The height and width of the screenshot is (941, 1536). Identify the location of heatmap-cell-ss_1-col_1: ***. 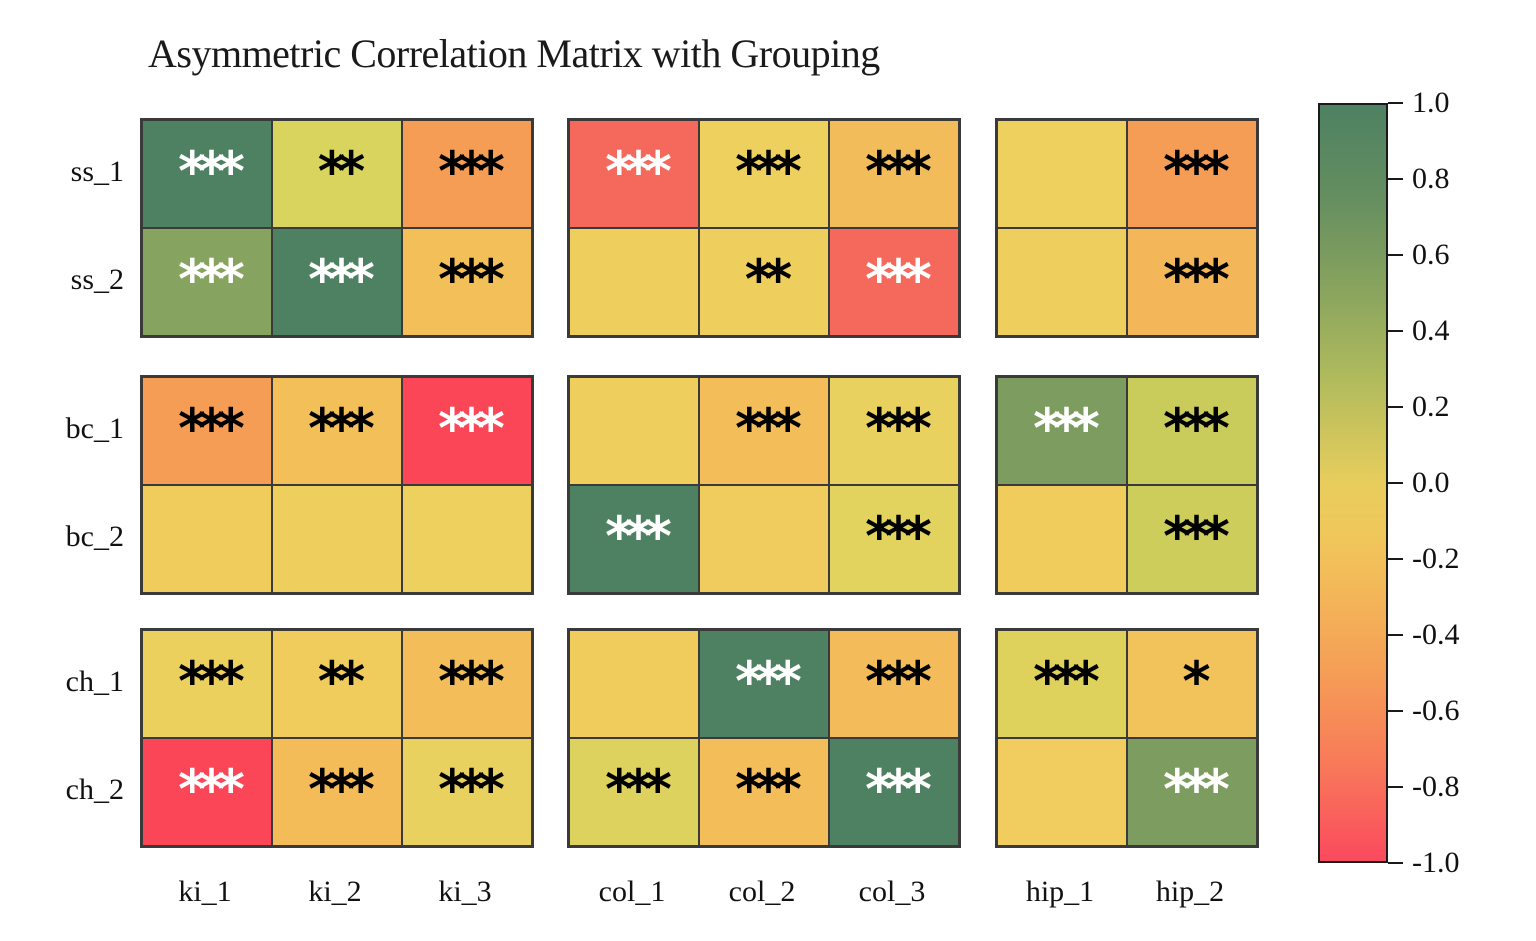
(634, 174).